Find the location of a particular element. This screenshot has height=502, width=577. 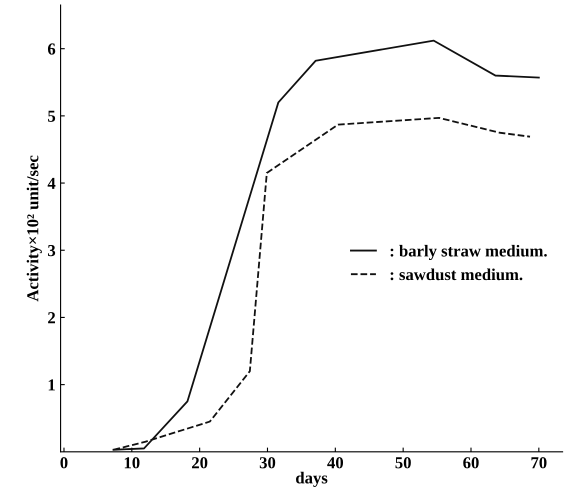

y-tick-label: 4 is located at coordinates (52, 183).